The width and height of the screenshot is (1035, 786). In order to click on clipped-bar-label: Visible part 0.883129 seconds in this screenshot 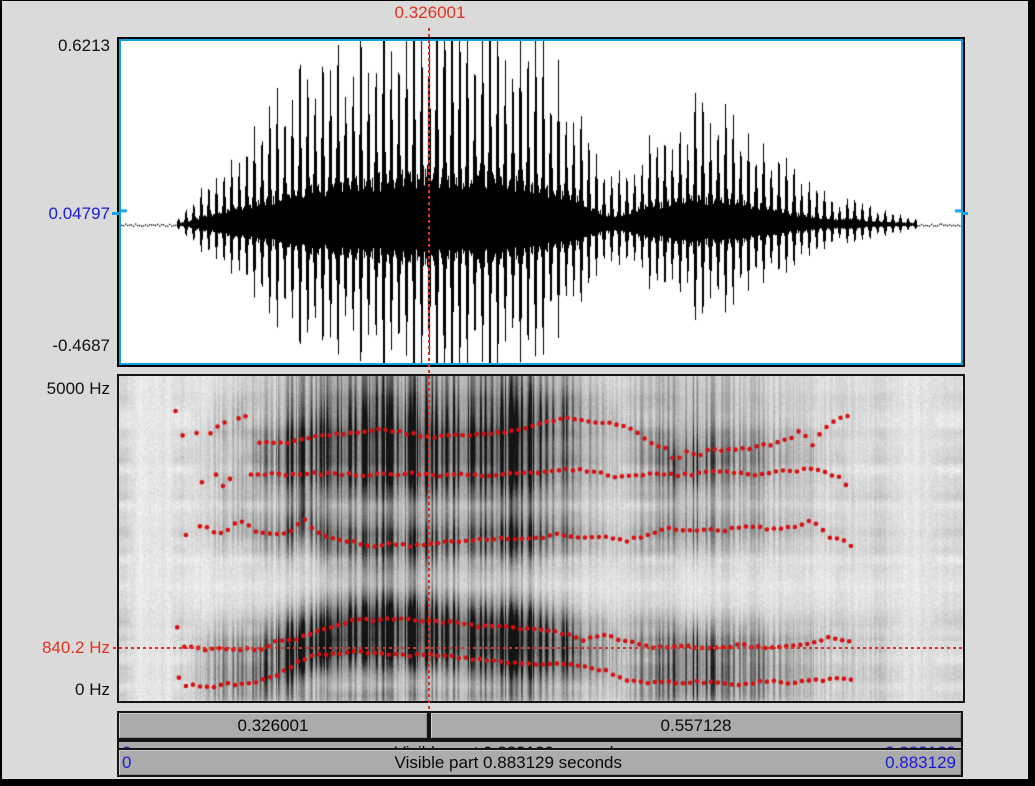, I will do `click(508, 745)`.